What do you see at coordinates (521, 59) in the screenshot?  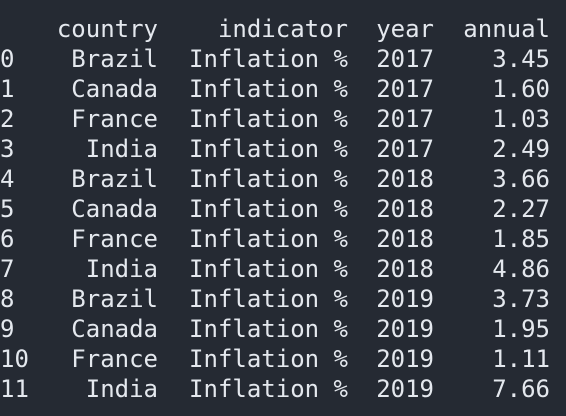 I see `annual-cell: 3.45` at bounding box center [521, 59].